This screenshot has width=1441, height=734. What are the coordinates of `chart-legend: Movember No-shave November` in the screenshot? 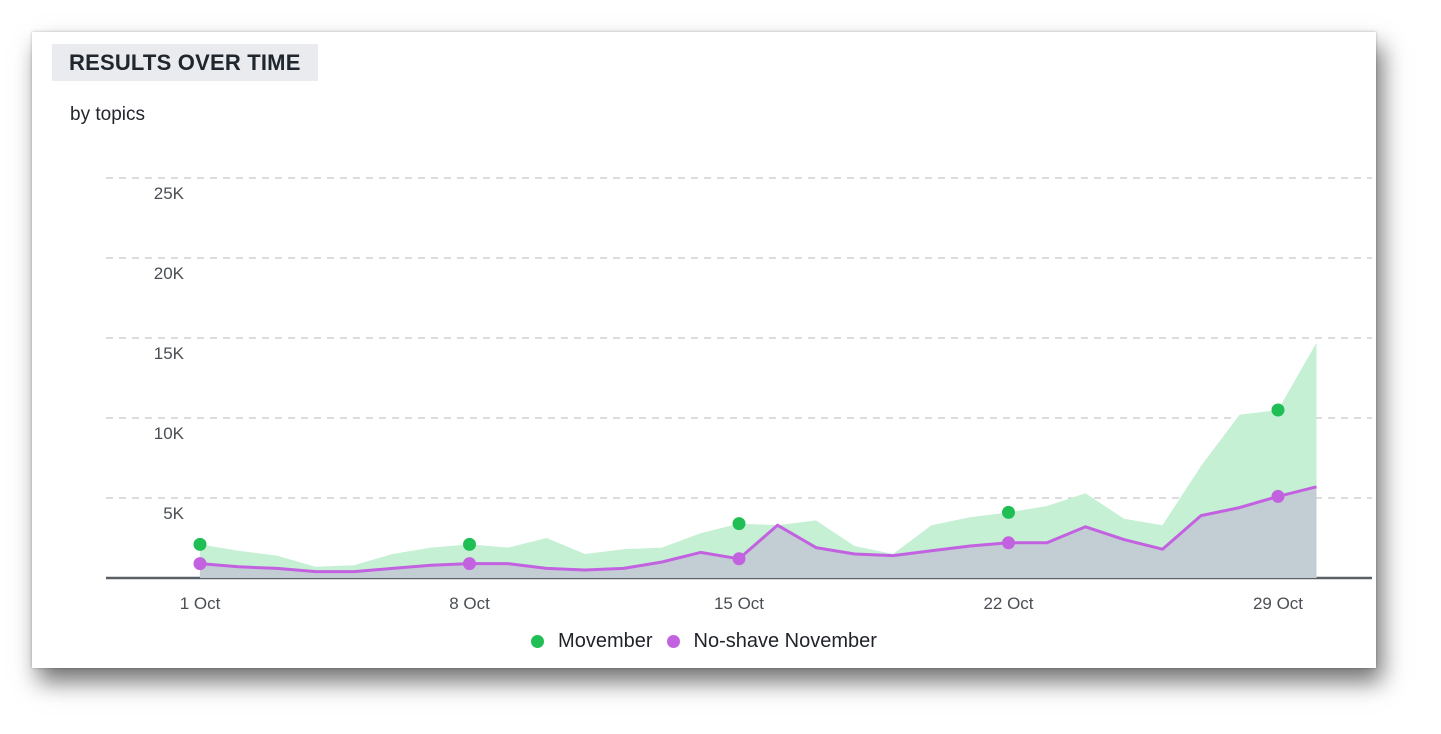 It's located at (704, 641).